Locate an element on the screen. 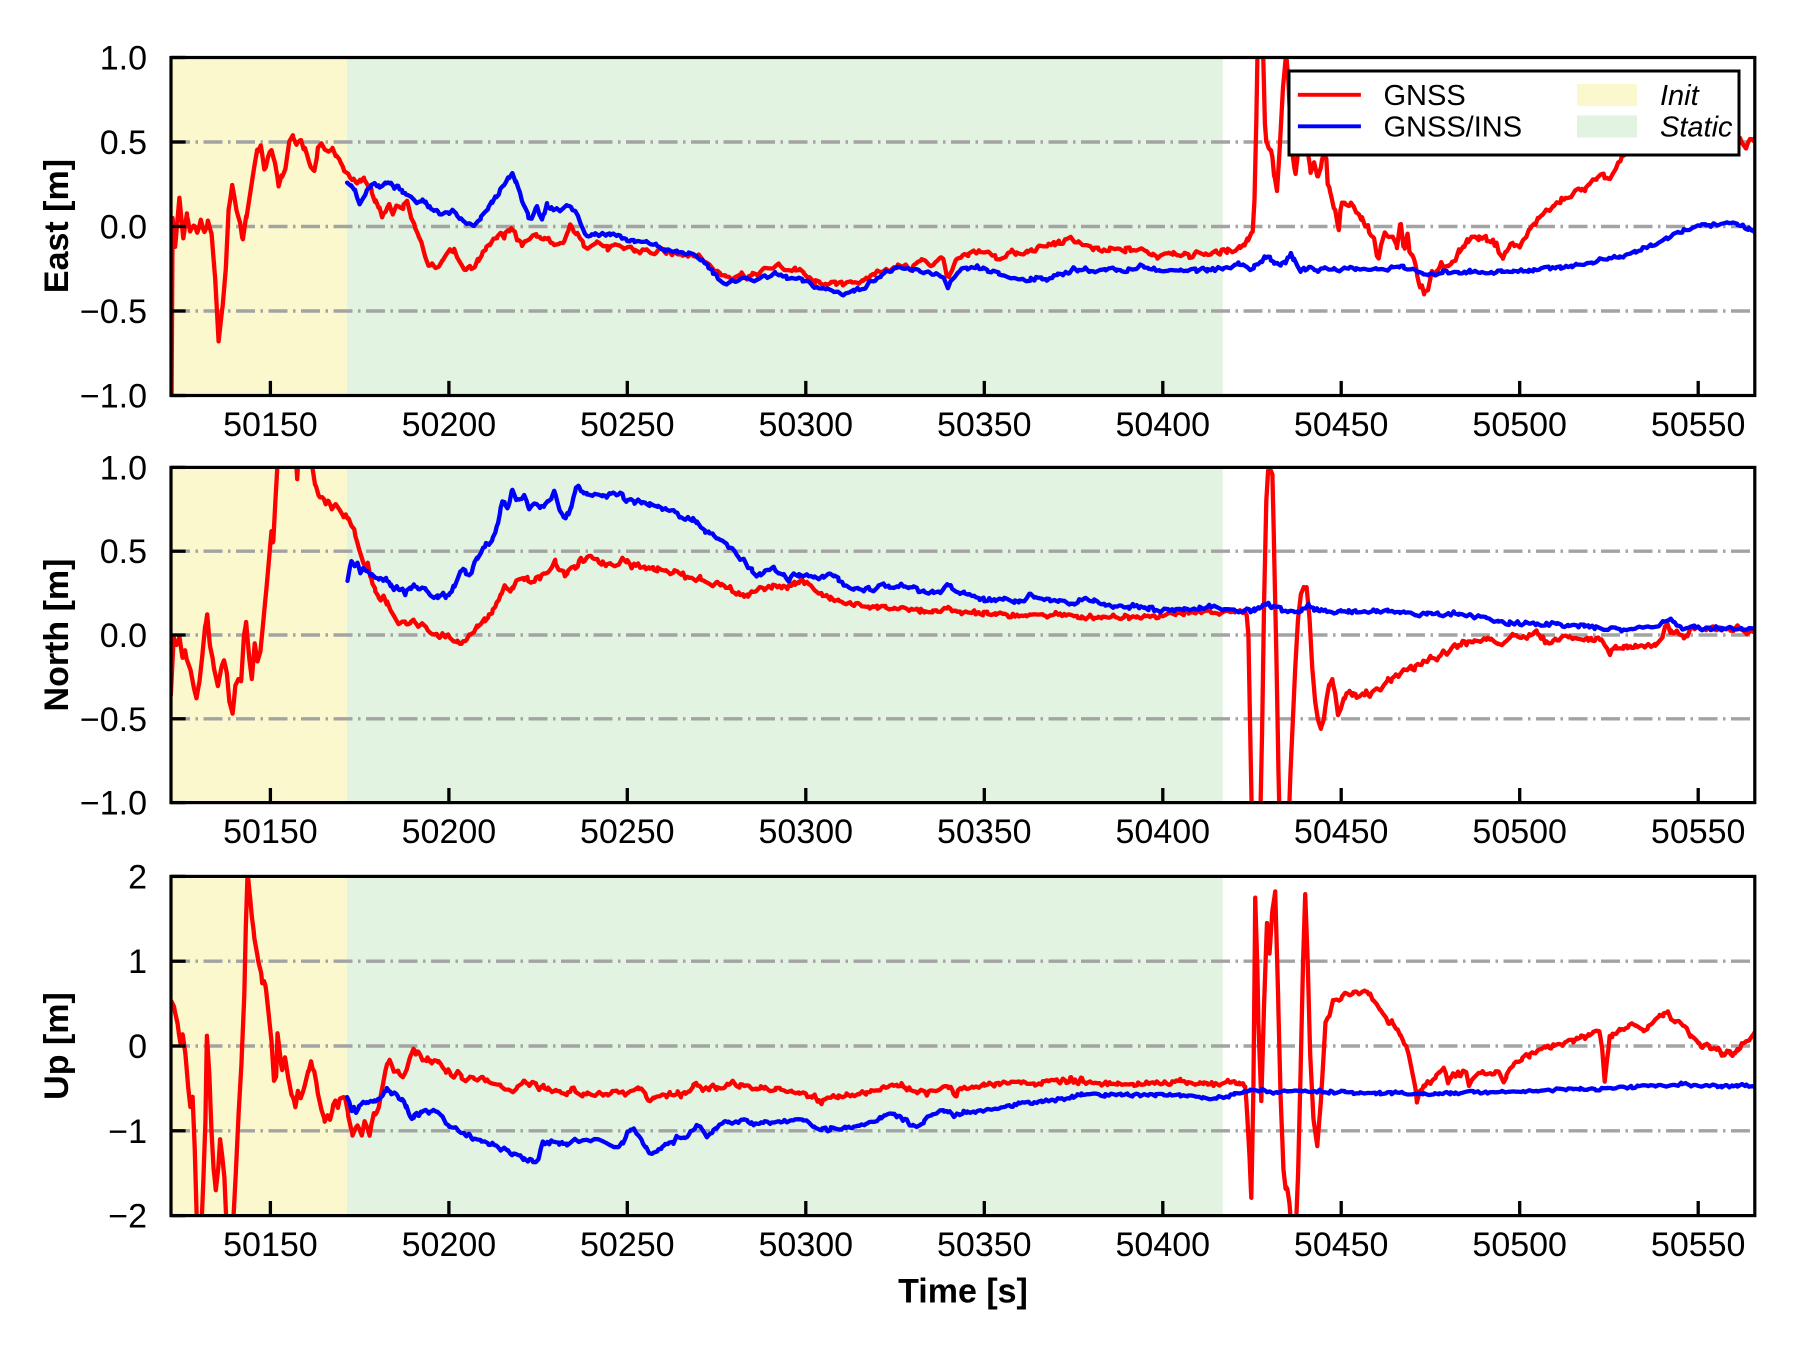 This screenshot has height=1350, width=1800. svg-text: North [m] is located at coordinates (57, 635).